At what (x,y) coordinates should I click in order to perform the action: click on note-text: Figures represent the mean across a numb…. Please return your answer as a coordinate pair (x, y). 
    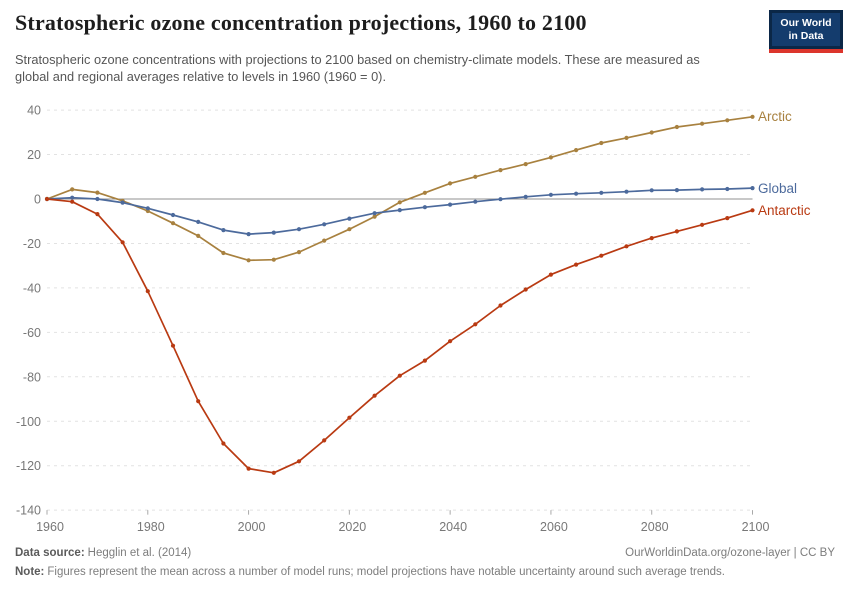
    Looking at the image, I should click on (386, 572).